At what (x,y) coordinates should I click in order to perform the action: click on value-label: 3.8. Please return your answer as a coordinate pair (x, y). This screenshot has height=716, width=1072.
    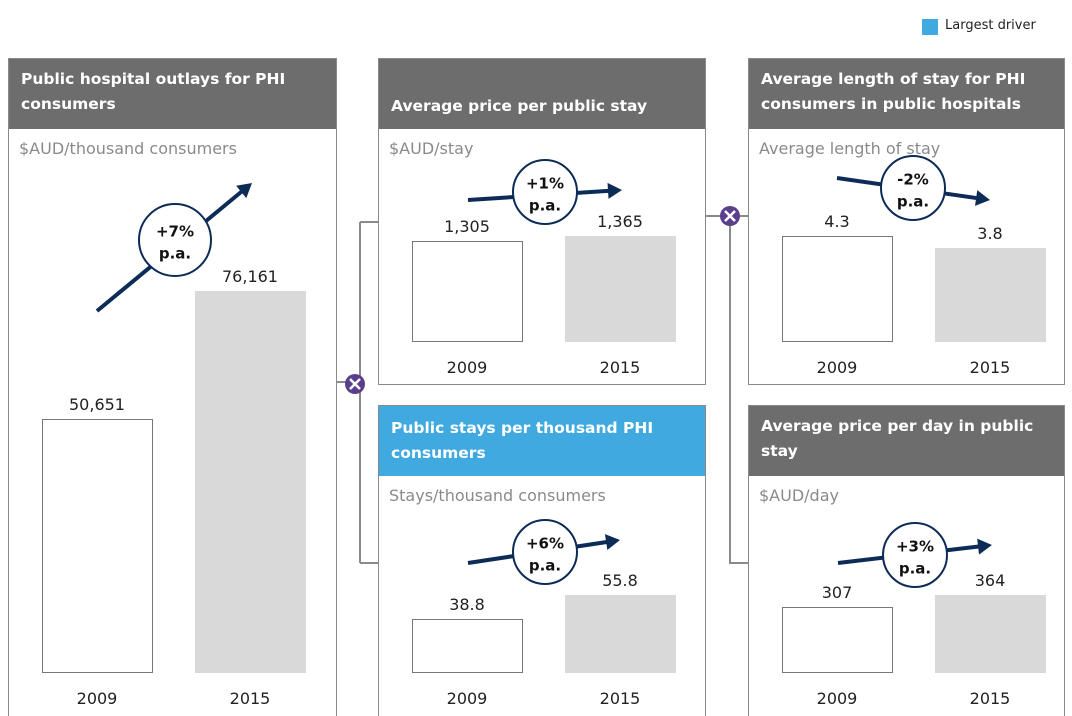
    Looking at the image, I should click on (990, 234).